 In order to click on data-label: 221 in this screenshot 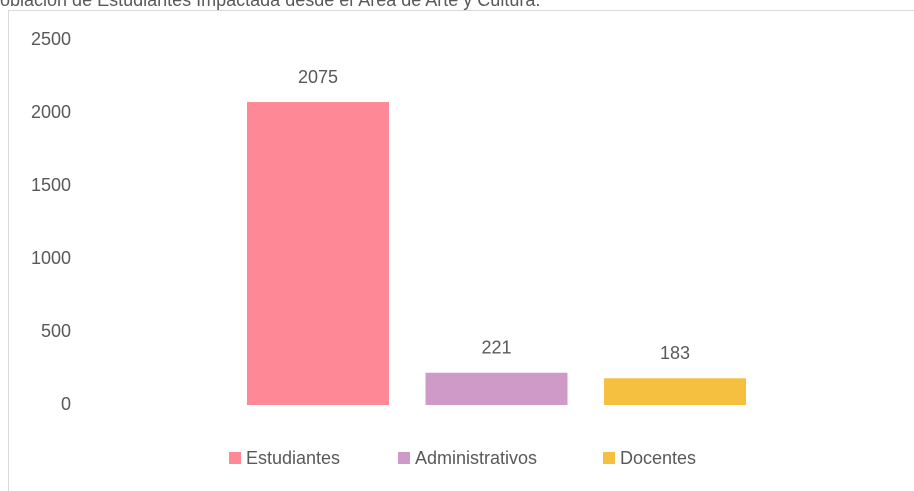, I will do `click(496, 347)`.